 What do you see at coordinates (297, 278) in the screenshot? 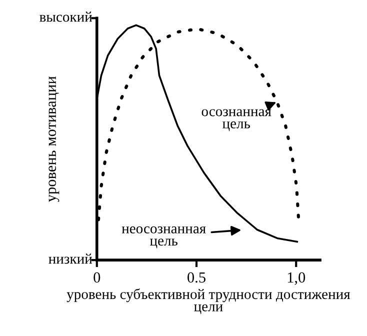
I see `x-tick-label: 1,0` at bounding box center [297, 278].